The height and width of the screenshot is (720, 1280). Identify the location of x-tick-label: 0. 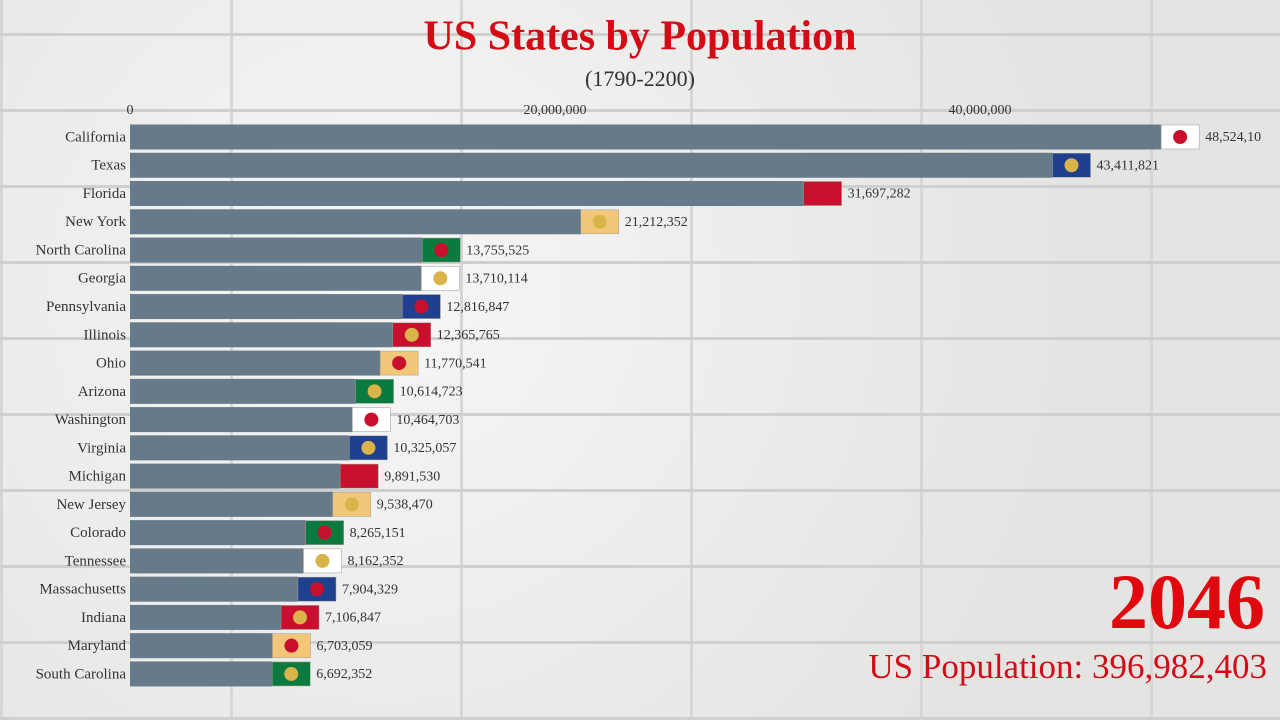
(130, 110).